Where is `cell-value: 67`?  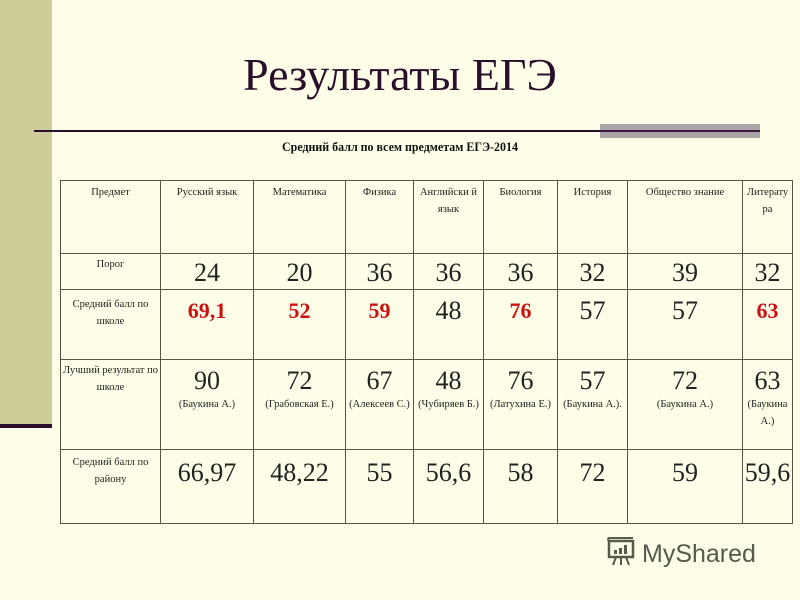 cell-value: 67 is located at coordinates (379, 380).